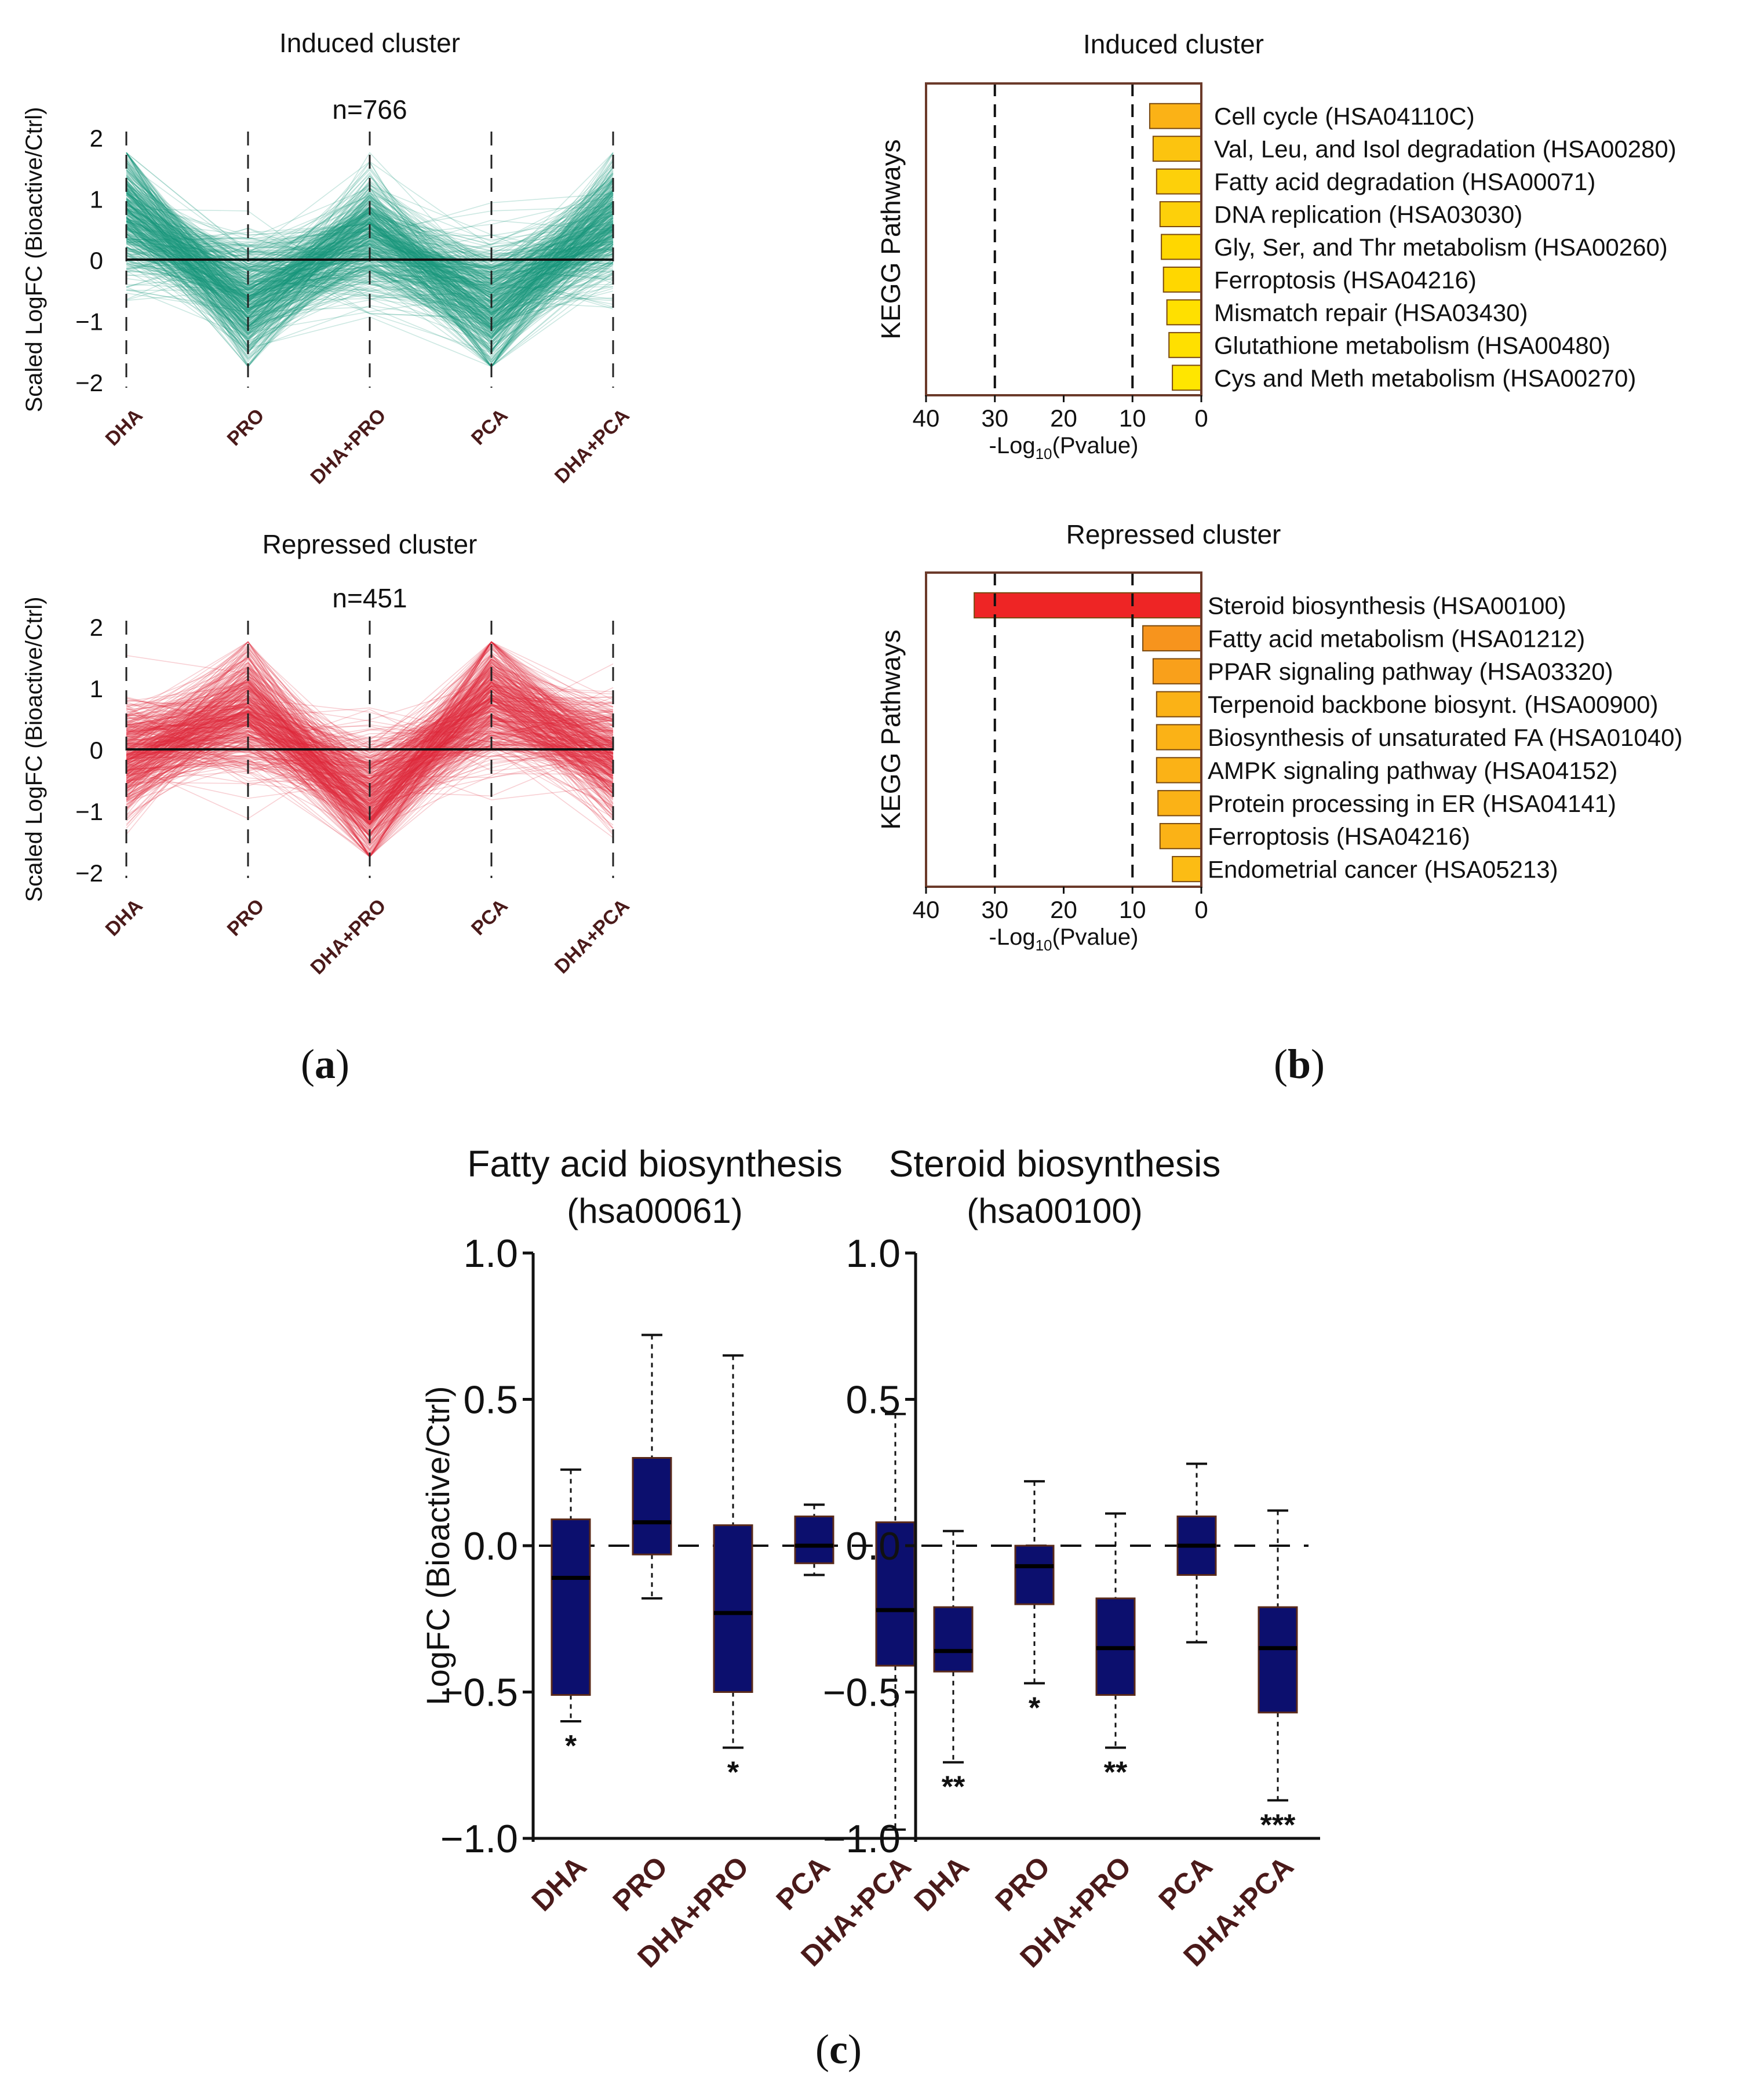  Describe the element at coordinates (325, 1064) in the screenshot. I see `panel-label-a: (a)` at that location.